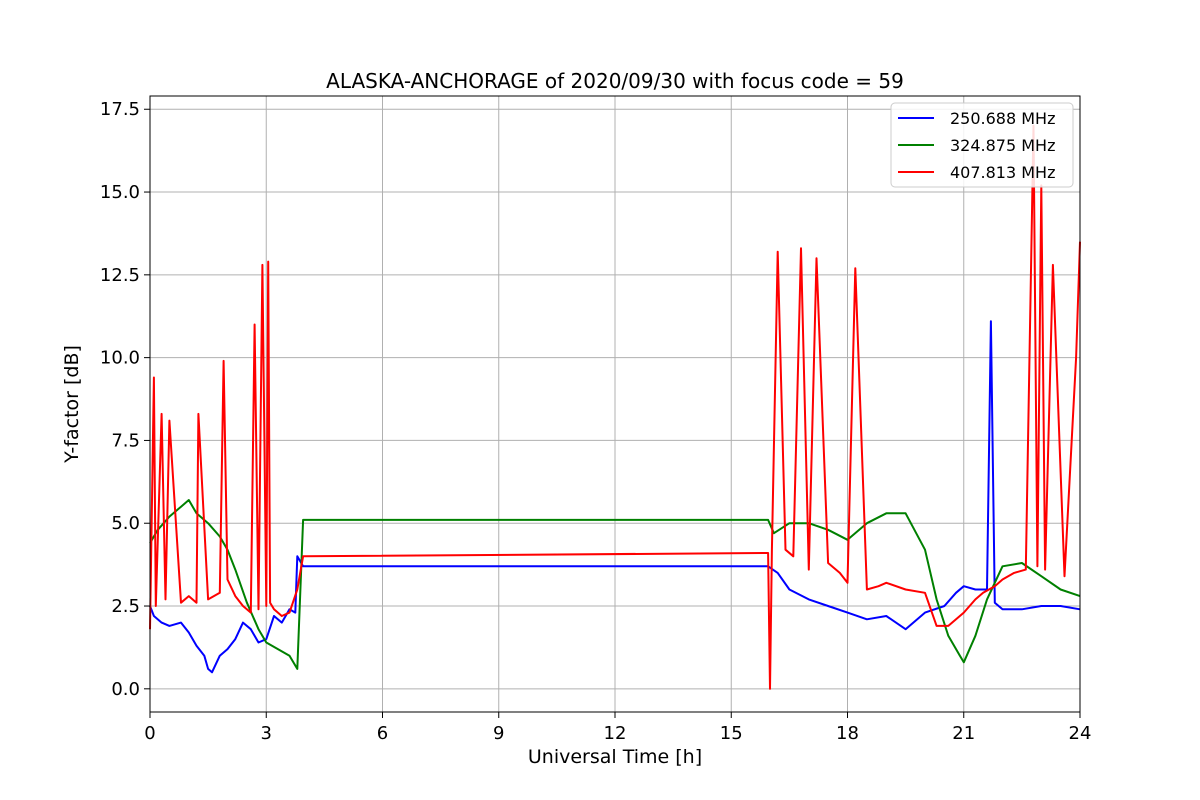  I want to click on y-tick-label: 5.0, so click(125, 523).